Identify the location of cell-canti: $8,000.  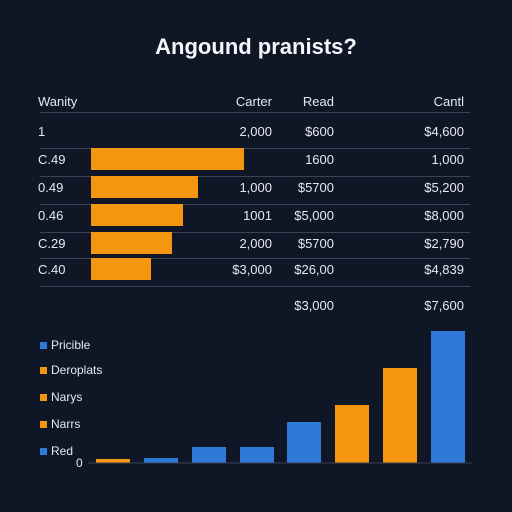
(444, 215).